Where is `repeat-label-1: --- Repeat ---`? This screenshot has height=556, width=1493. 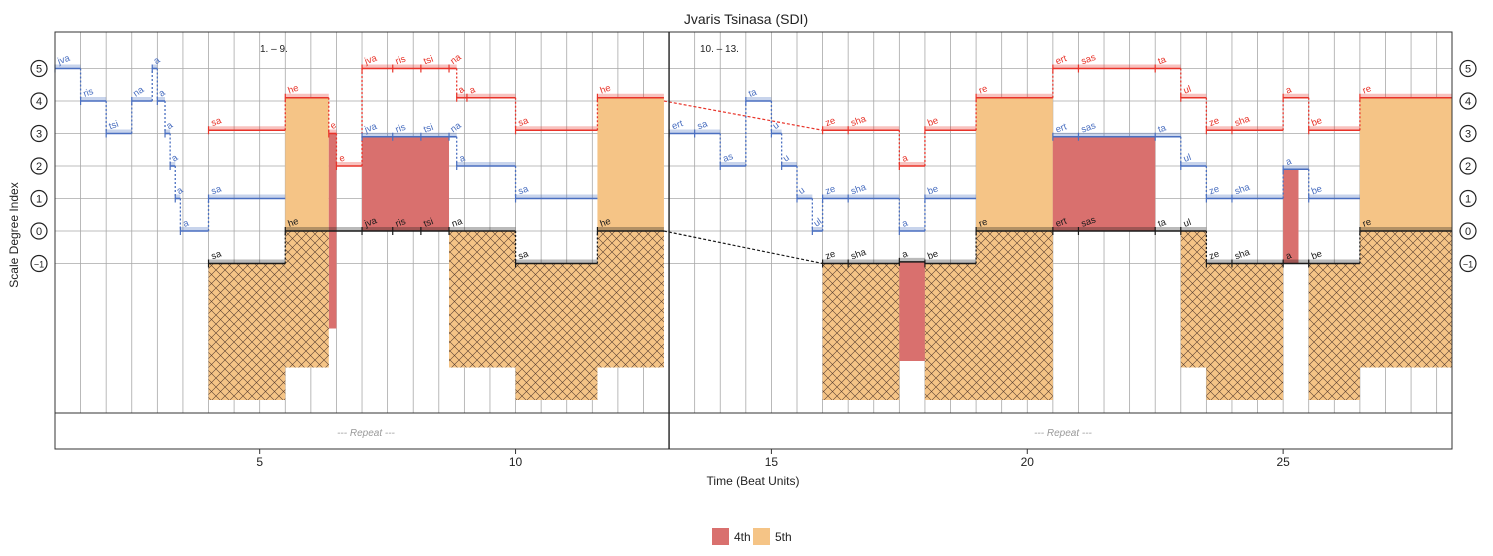 repeat-label-1: --- Repeat --- is located at coordinates (366, 433).